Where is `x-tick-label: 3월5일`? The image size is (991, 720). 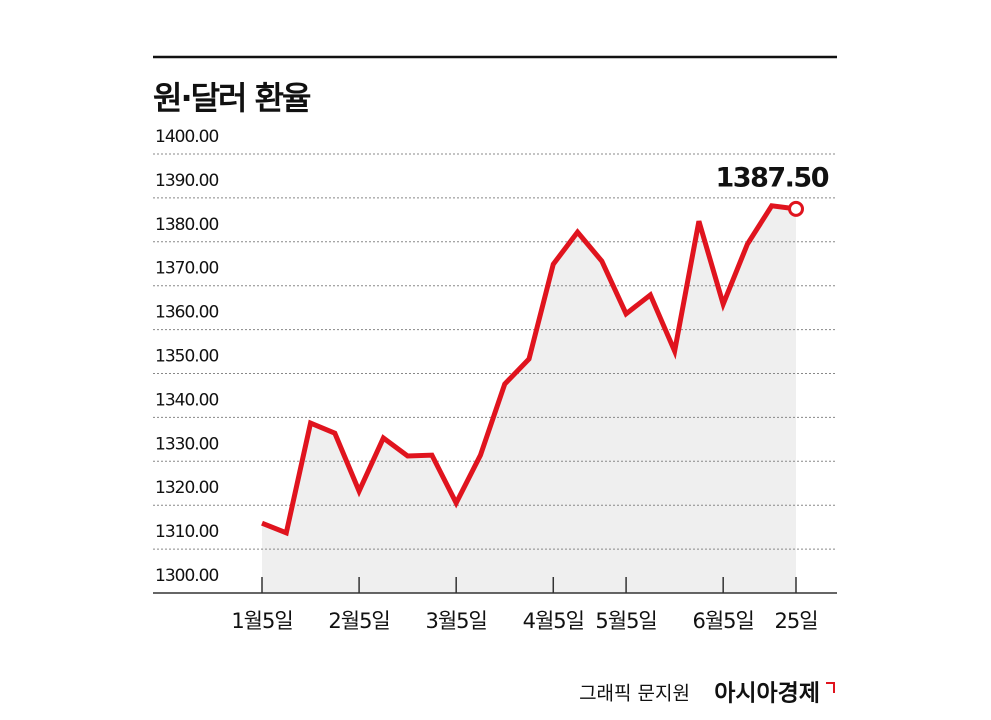 x-tick-label: 3월5일 is located at coordinates (455, 621).